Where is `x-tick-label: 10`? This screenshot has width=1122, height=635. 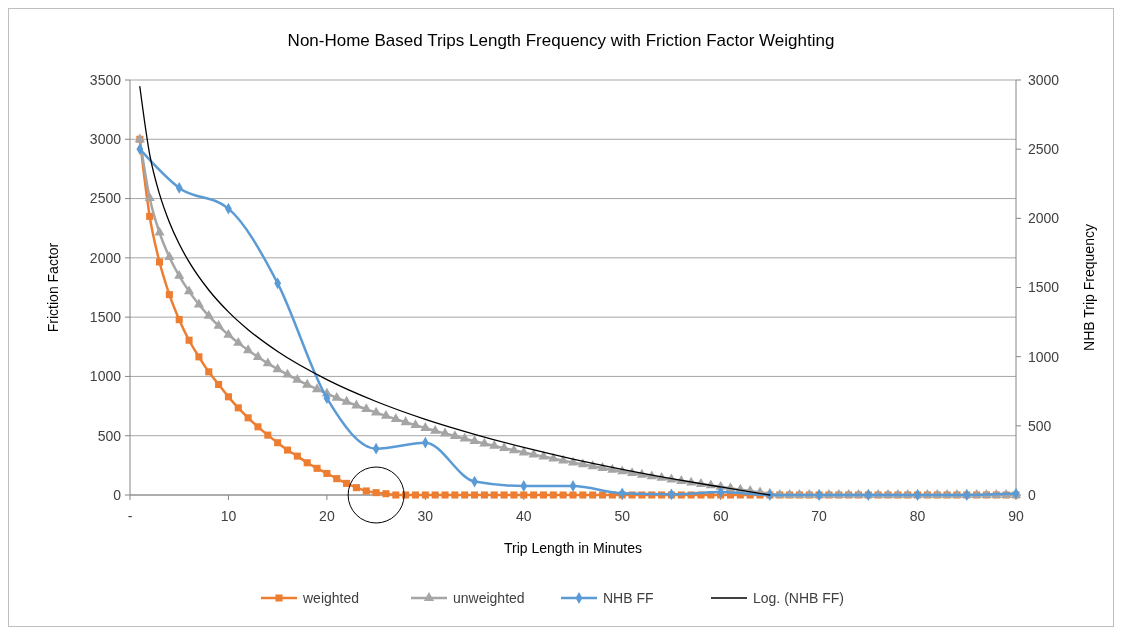 x-tick-label: 10 is located at coordinates (228, 516).